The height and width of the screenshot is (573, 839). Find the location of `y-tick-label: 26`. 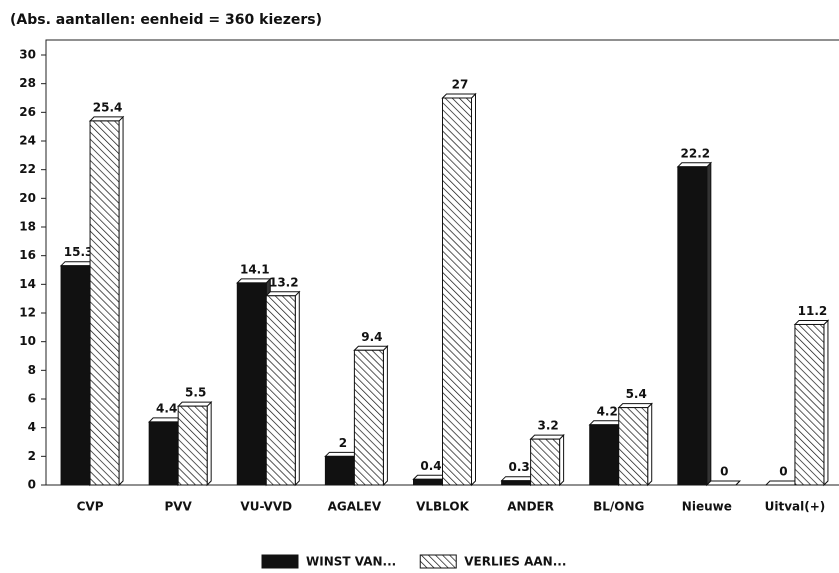

y-tick-label: 26 is located at coordinates (27, 112).